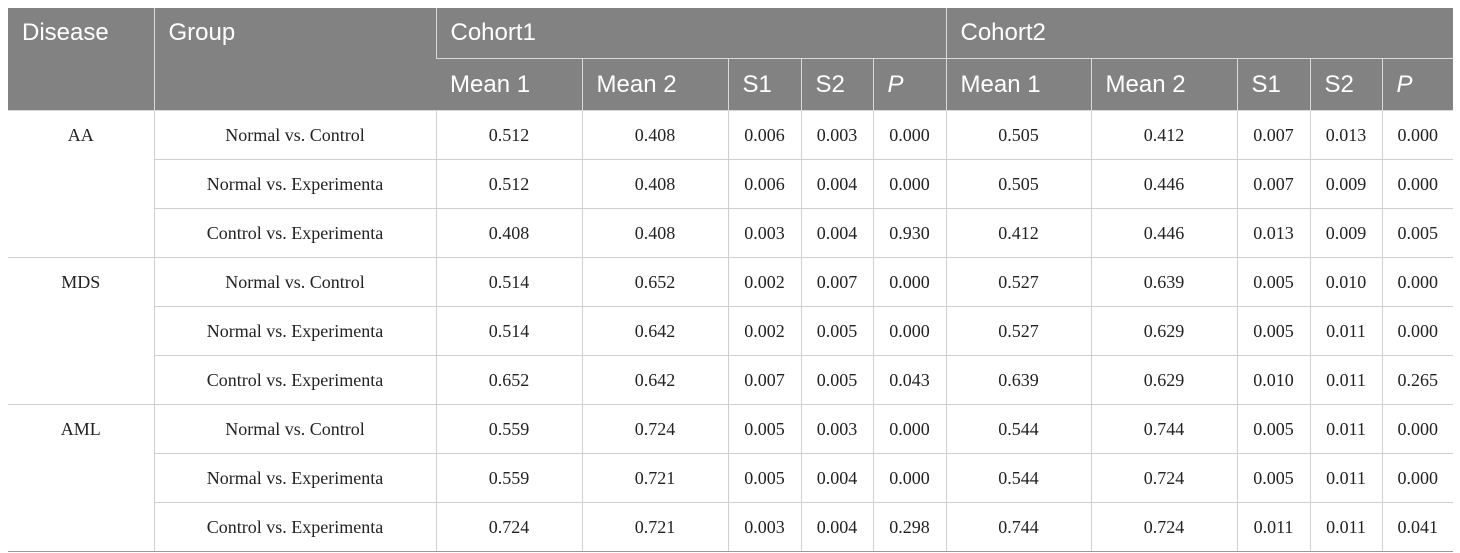  What do you see at coordinates (294, 59) in the screenshot?
I see `header-group: Group` at bounding box center [294, 59].